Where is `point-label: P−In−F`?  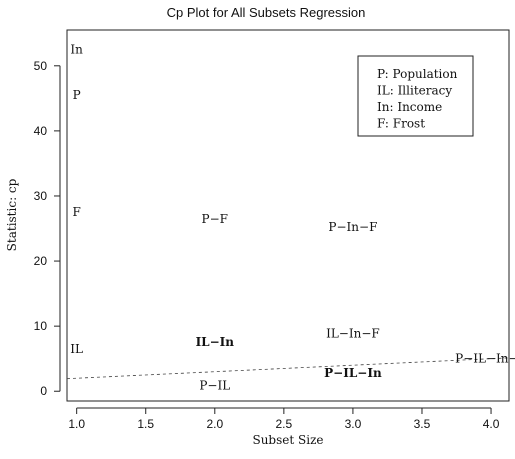 point-label: P−In−F is located at coordinates (352, 227).